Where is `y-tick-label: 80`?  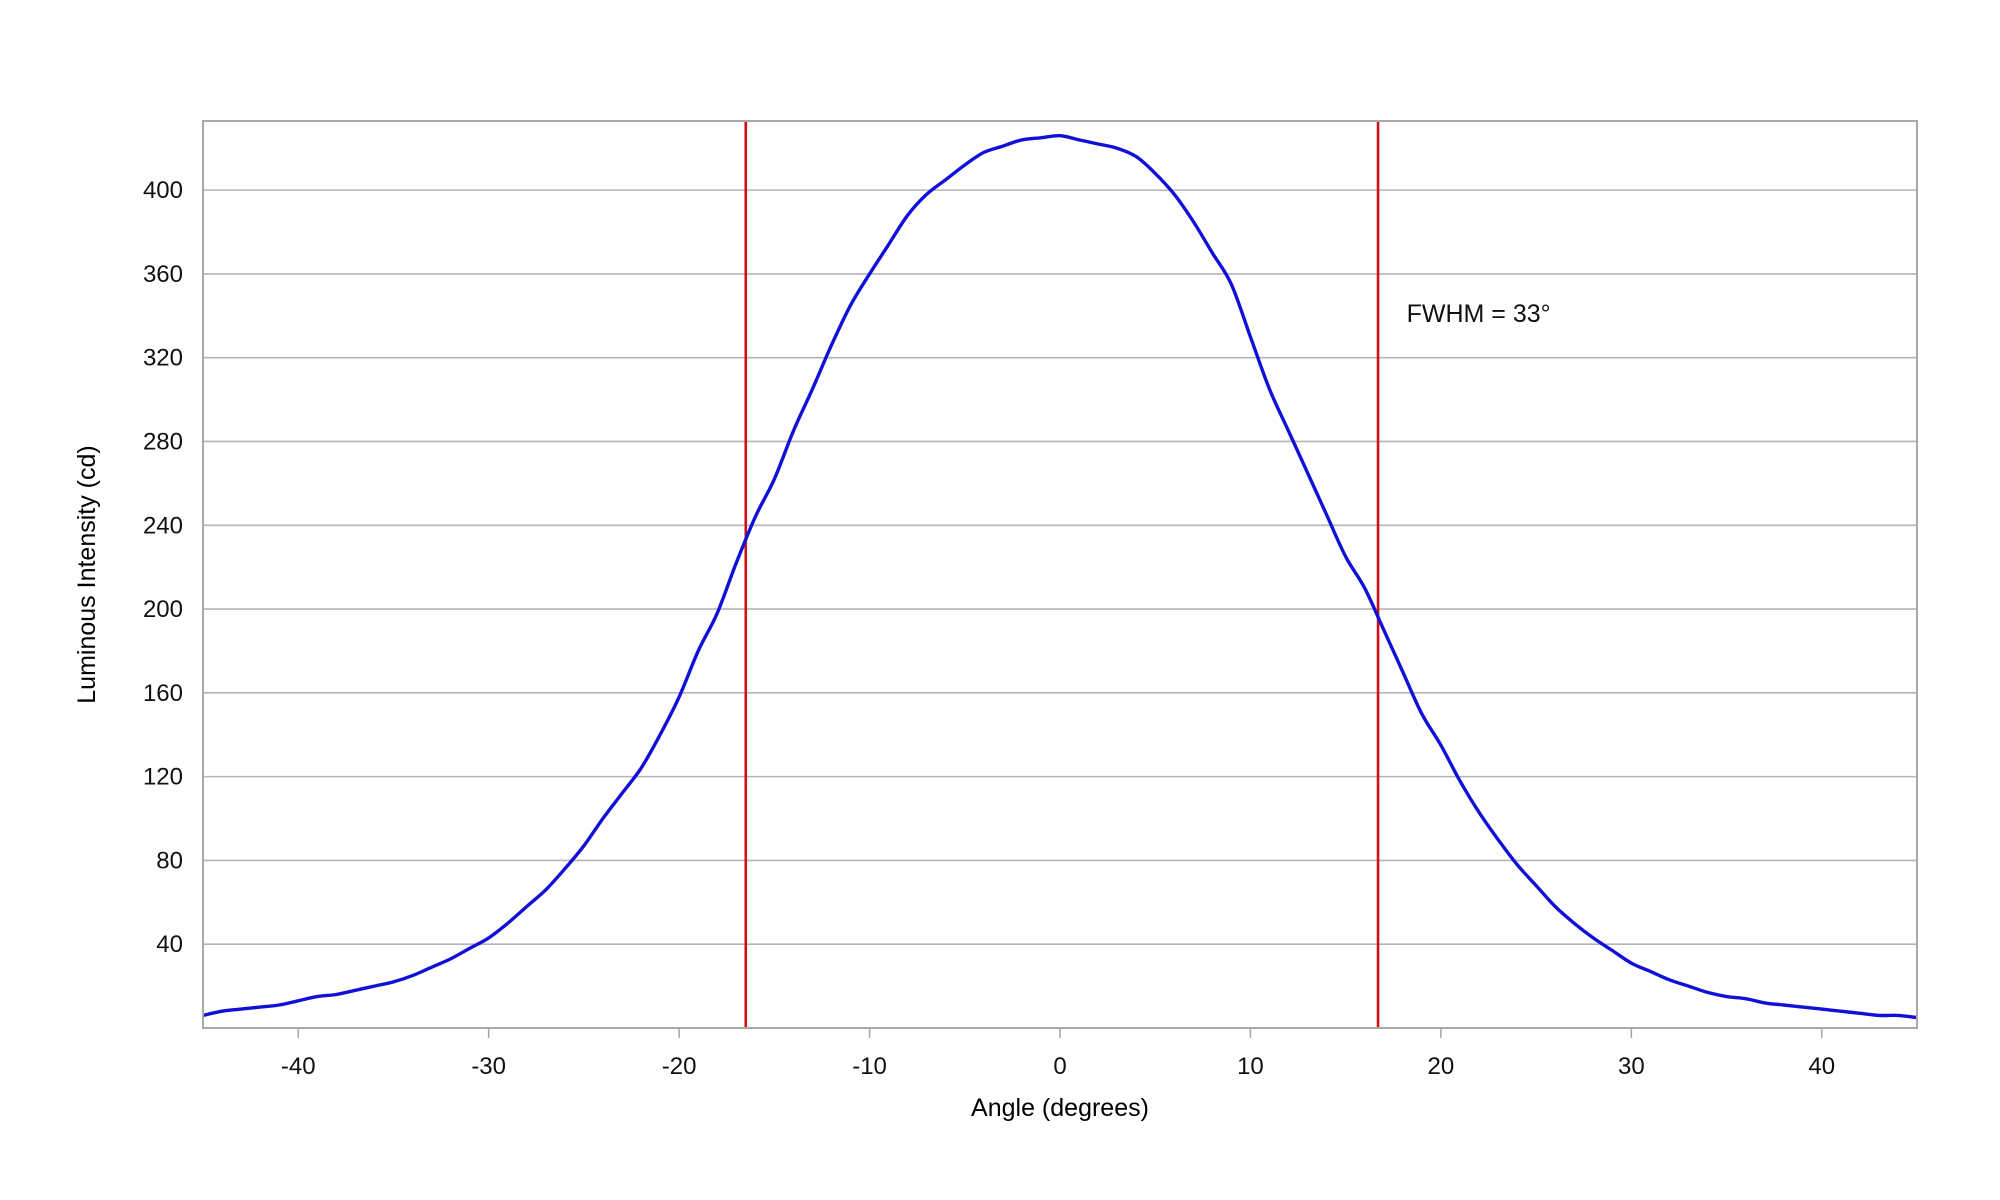
y-tick-label: 80 is located at coordinates (169, 860).